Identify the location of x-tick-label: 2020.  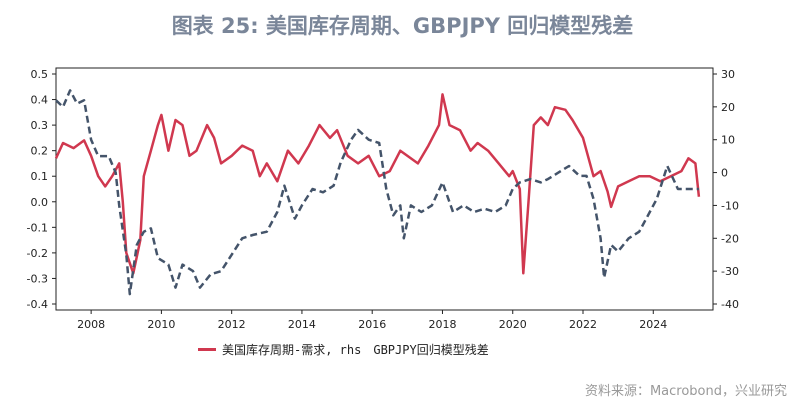
(513, 324).